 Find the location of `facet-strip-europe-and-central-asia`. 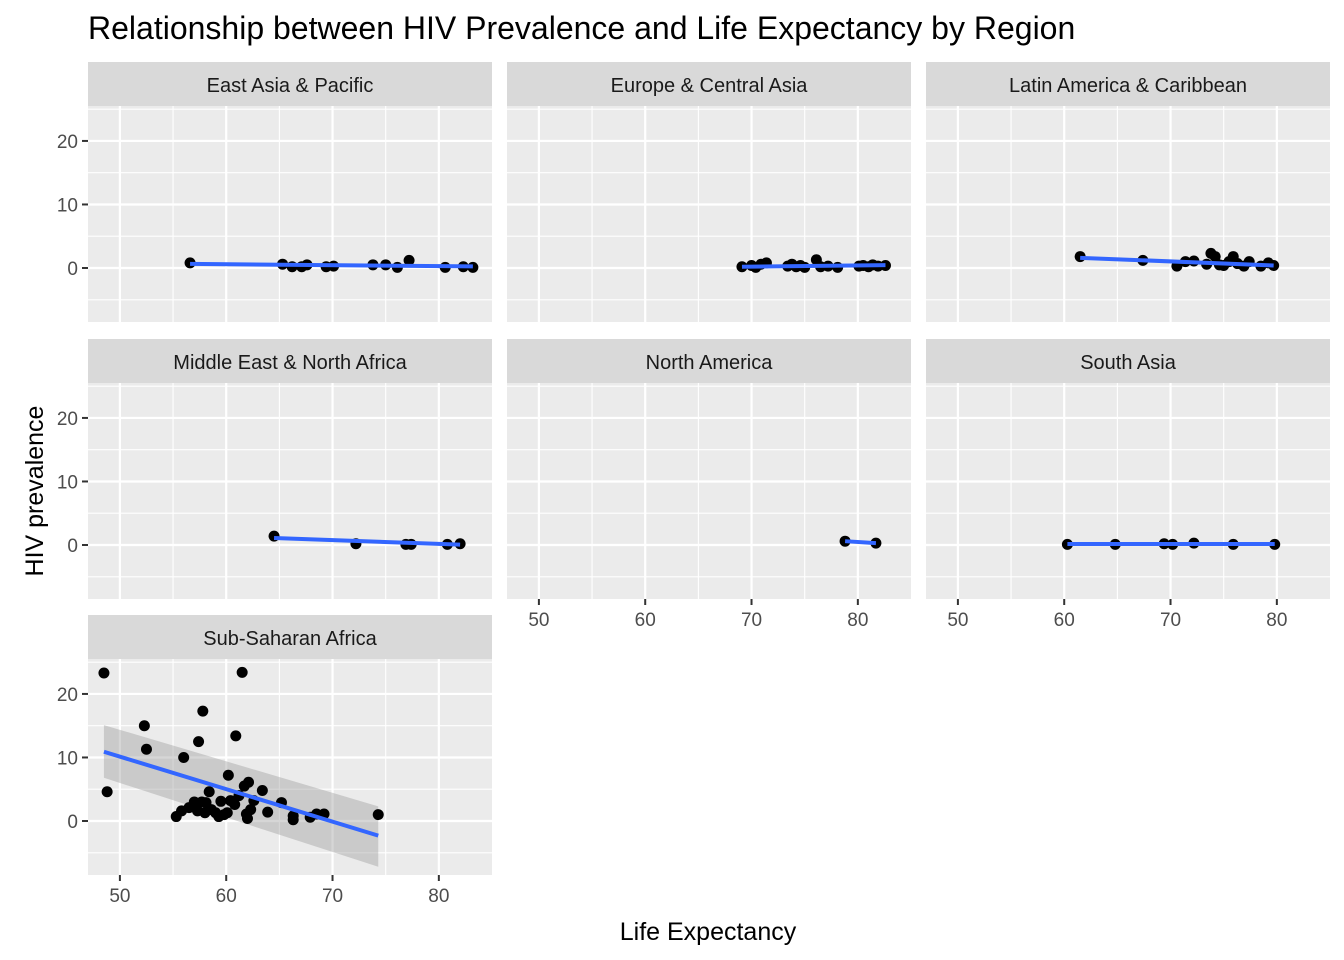

facet-strip-europe-and-central-asia is located at coordinates (709, 84).